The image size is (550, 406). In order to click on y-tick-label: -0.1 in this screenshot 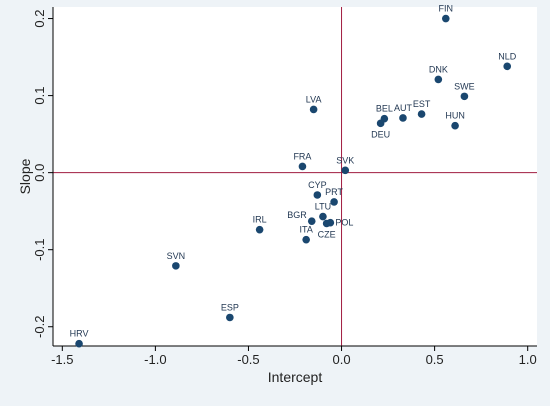, I will do `click(39, 249)`.